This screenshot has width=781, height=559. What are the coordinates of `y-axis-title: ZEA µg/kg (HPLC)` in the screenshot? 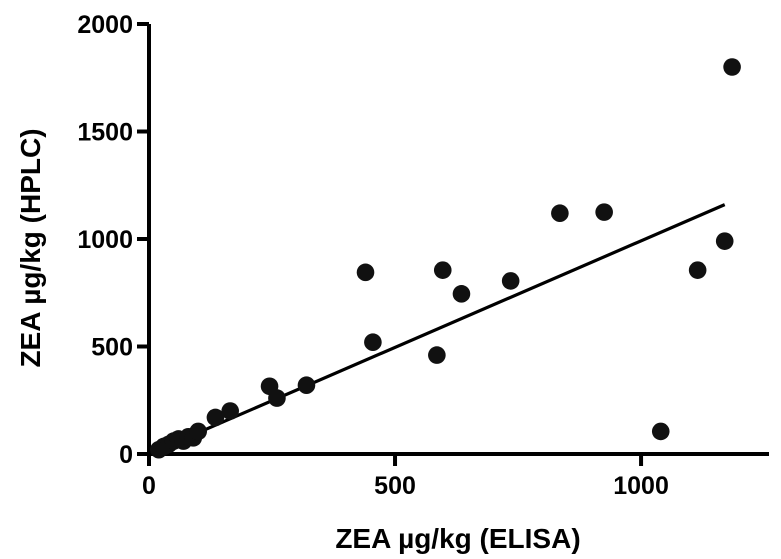 It's located at (30, 247).